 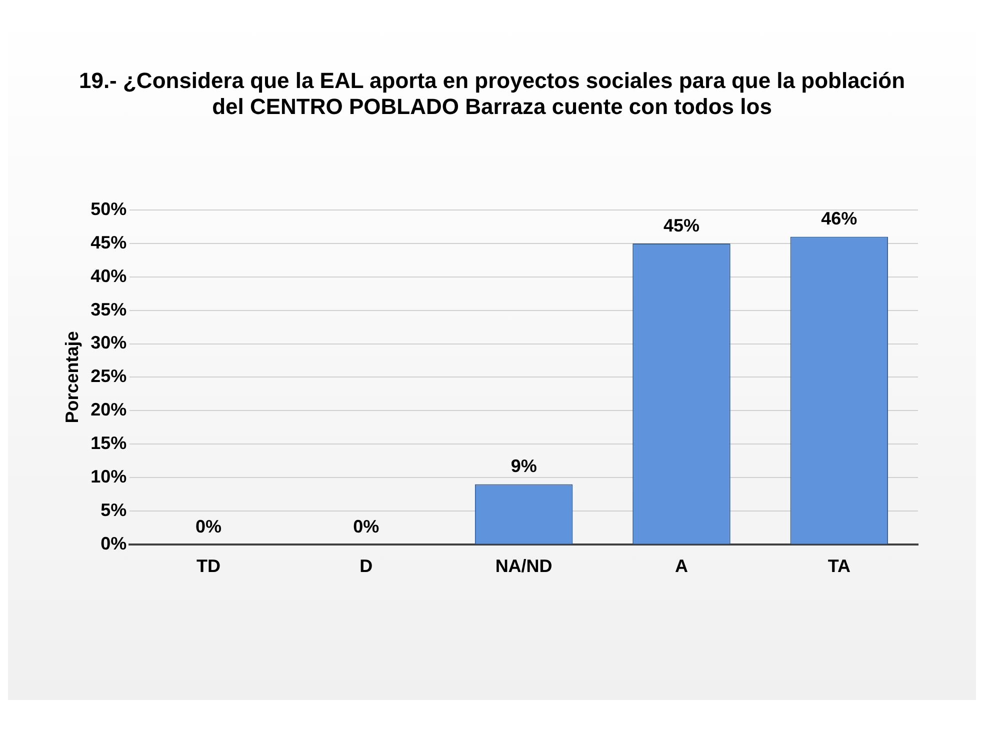 I want to click on y-tick-label: 20%, so click(x=108, y=410).